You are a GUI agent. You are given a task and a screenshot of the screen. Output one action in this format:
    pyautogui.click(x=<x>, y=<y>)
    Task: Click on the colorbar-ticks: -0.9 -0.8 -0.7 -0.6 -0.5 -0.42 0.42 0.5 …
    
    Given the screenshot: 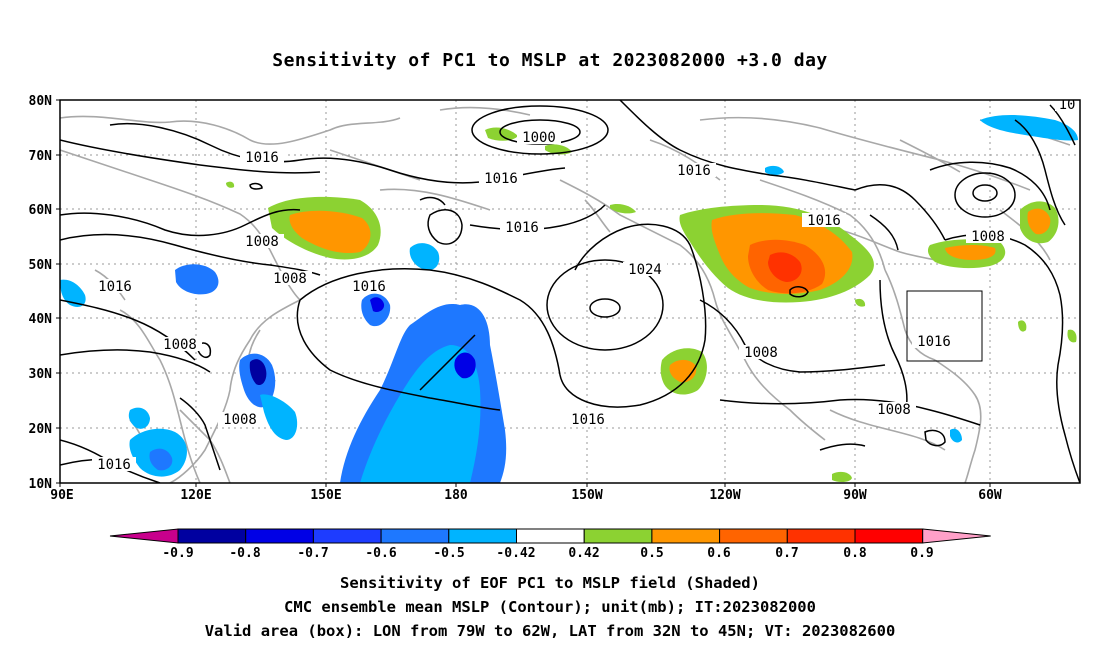 What is the action you would take?
    pyautogui.click(x=547, y=553)
    